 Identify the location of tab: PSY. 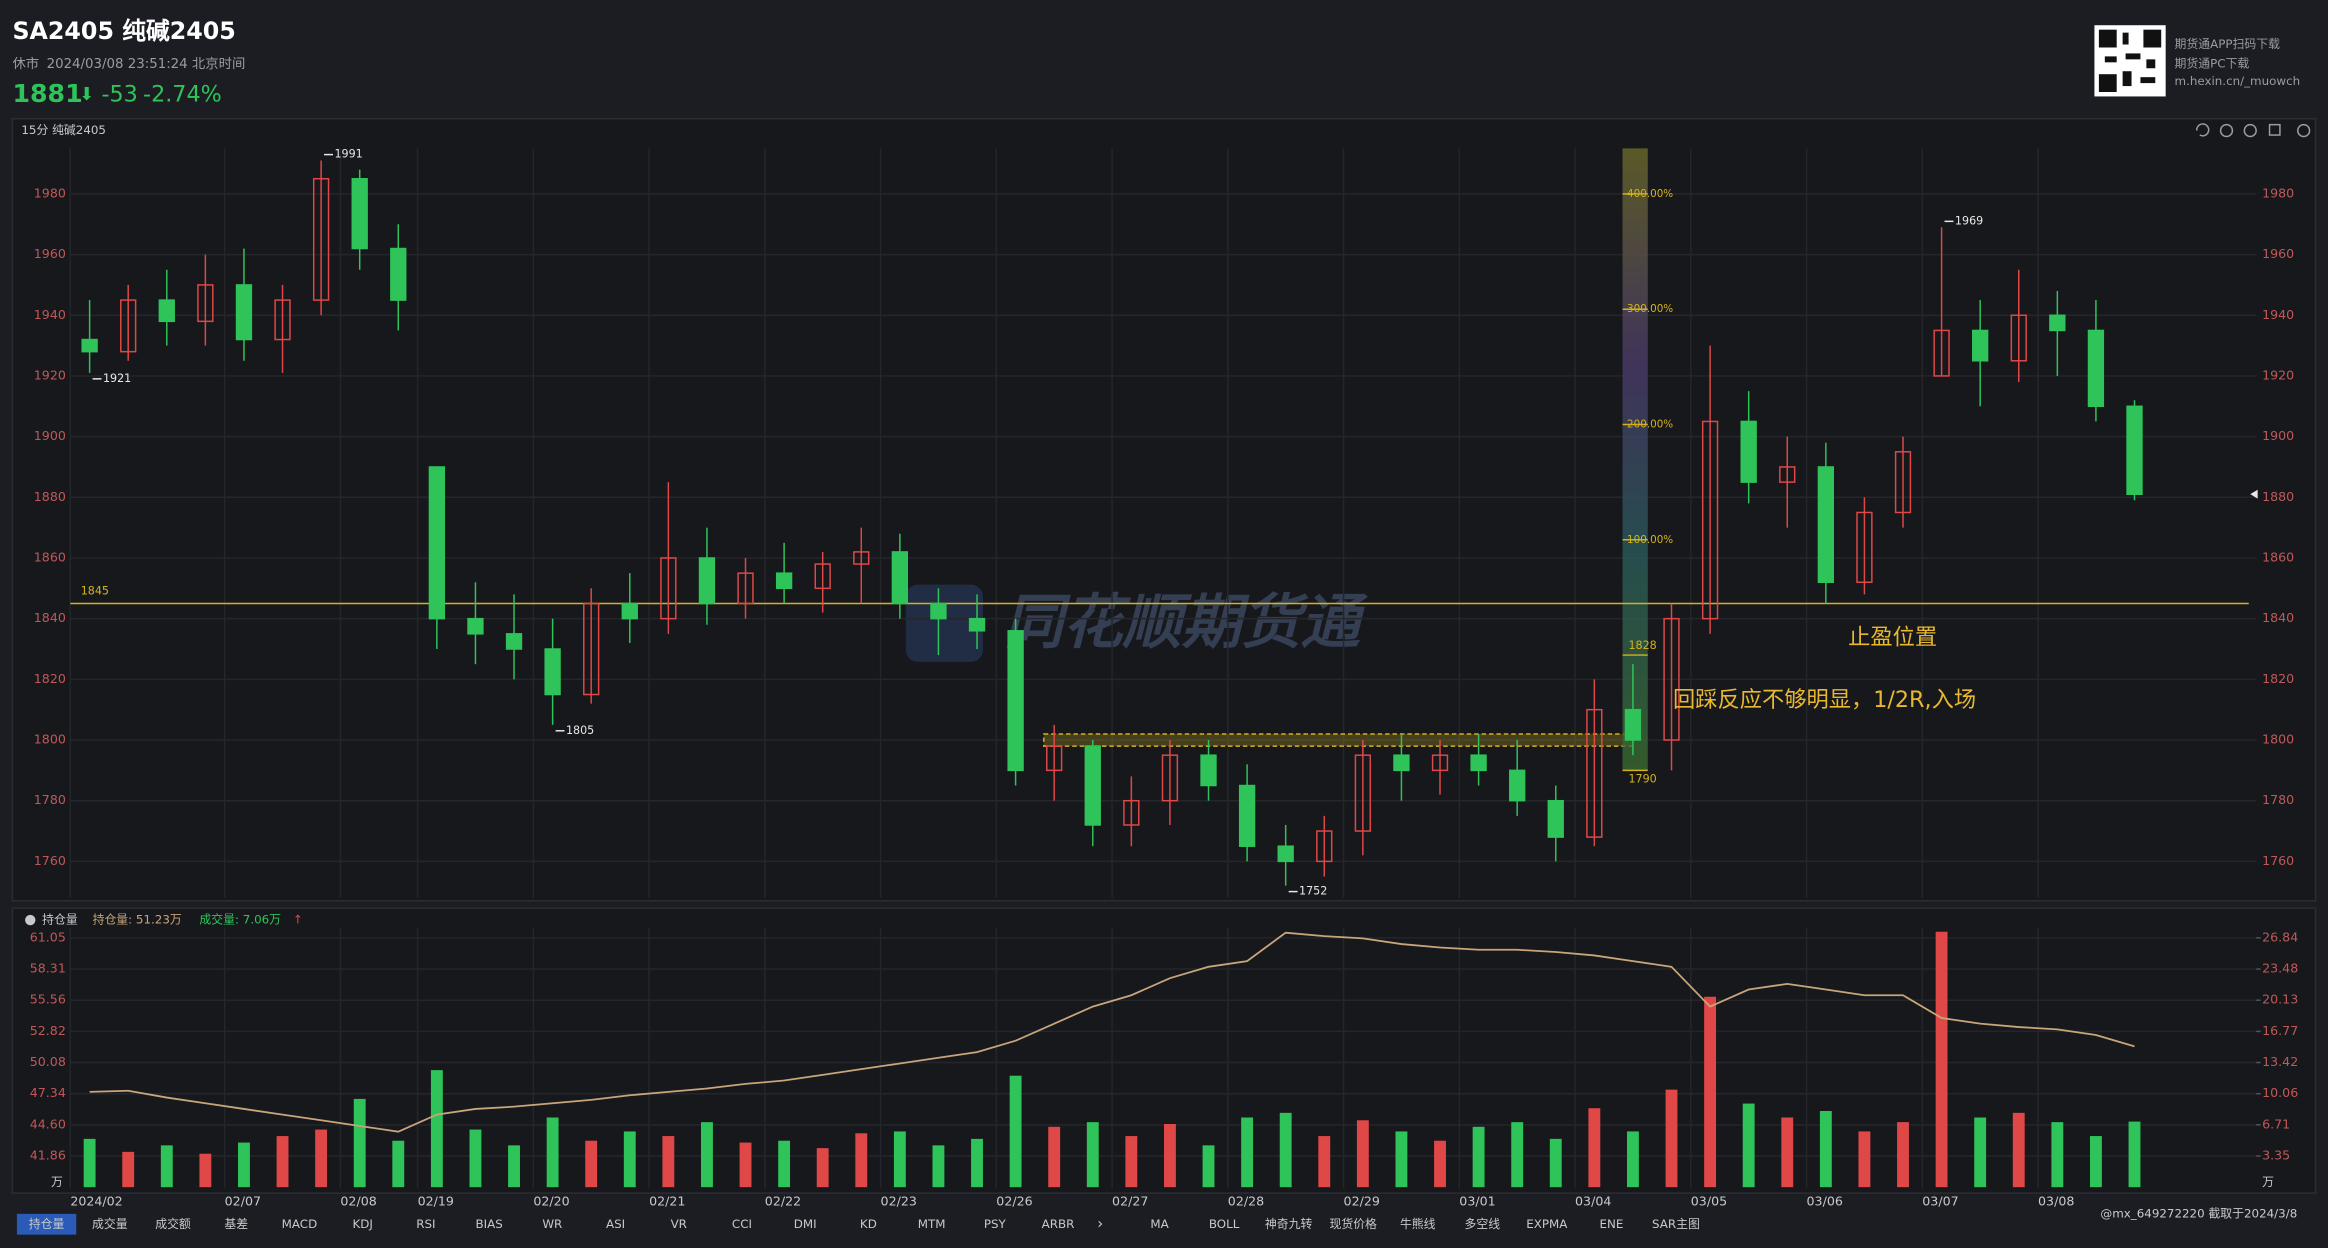
(995, 1224).